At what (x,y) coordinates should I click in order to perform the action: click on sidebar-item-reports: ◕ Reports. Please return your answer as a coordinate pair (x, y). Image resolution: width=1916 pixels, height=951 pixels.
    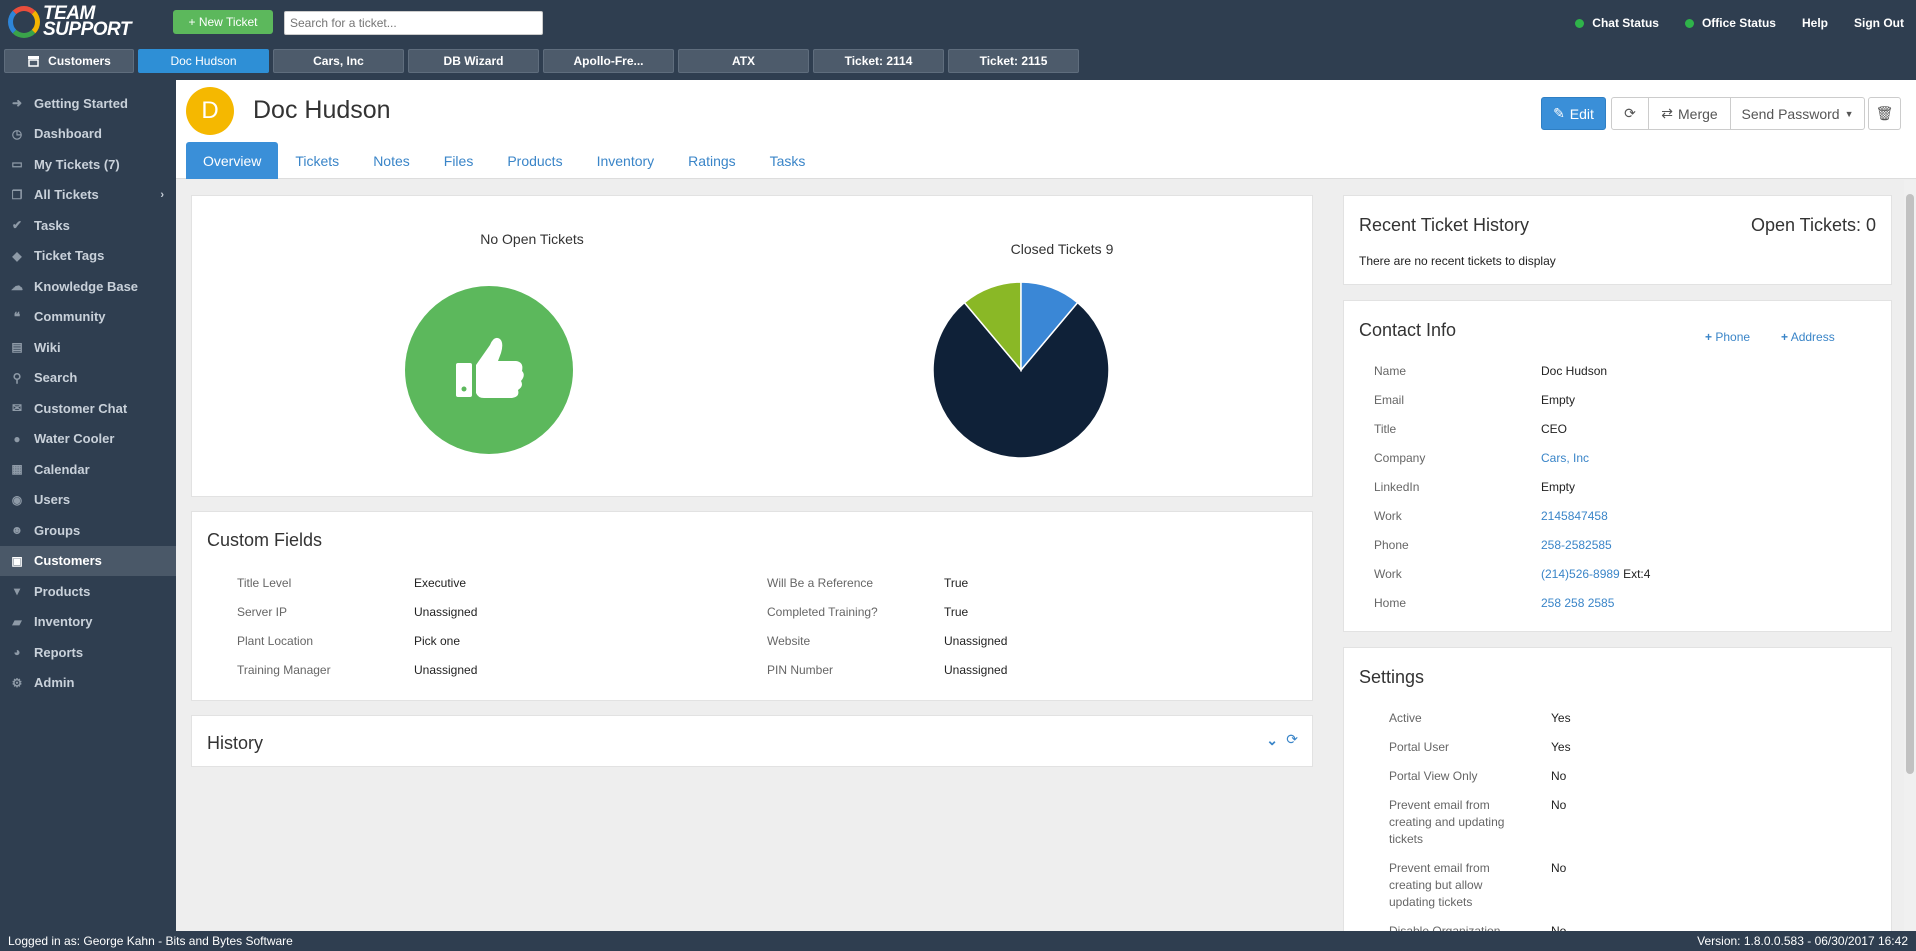
    Looking at the image, I should click on (88, 652).